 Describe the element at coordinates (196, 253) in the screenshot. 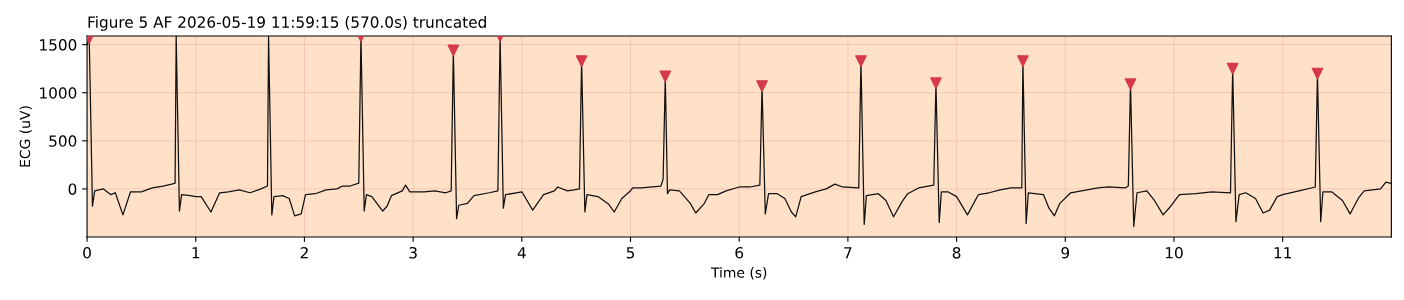

I see `x-tick-label: 1` at that location.